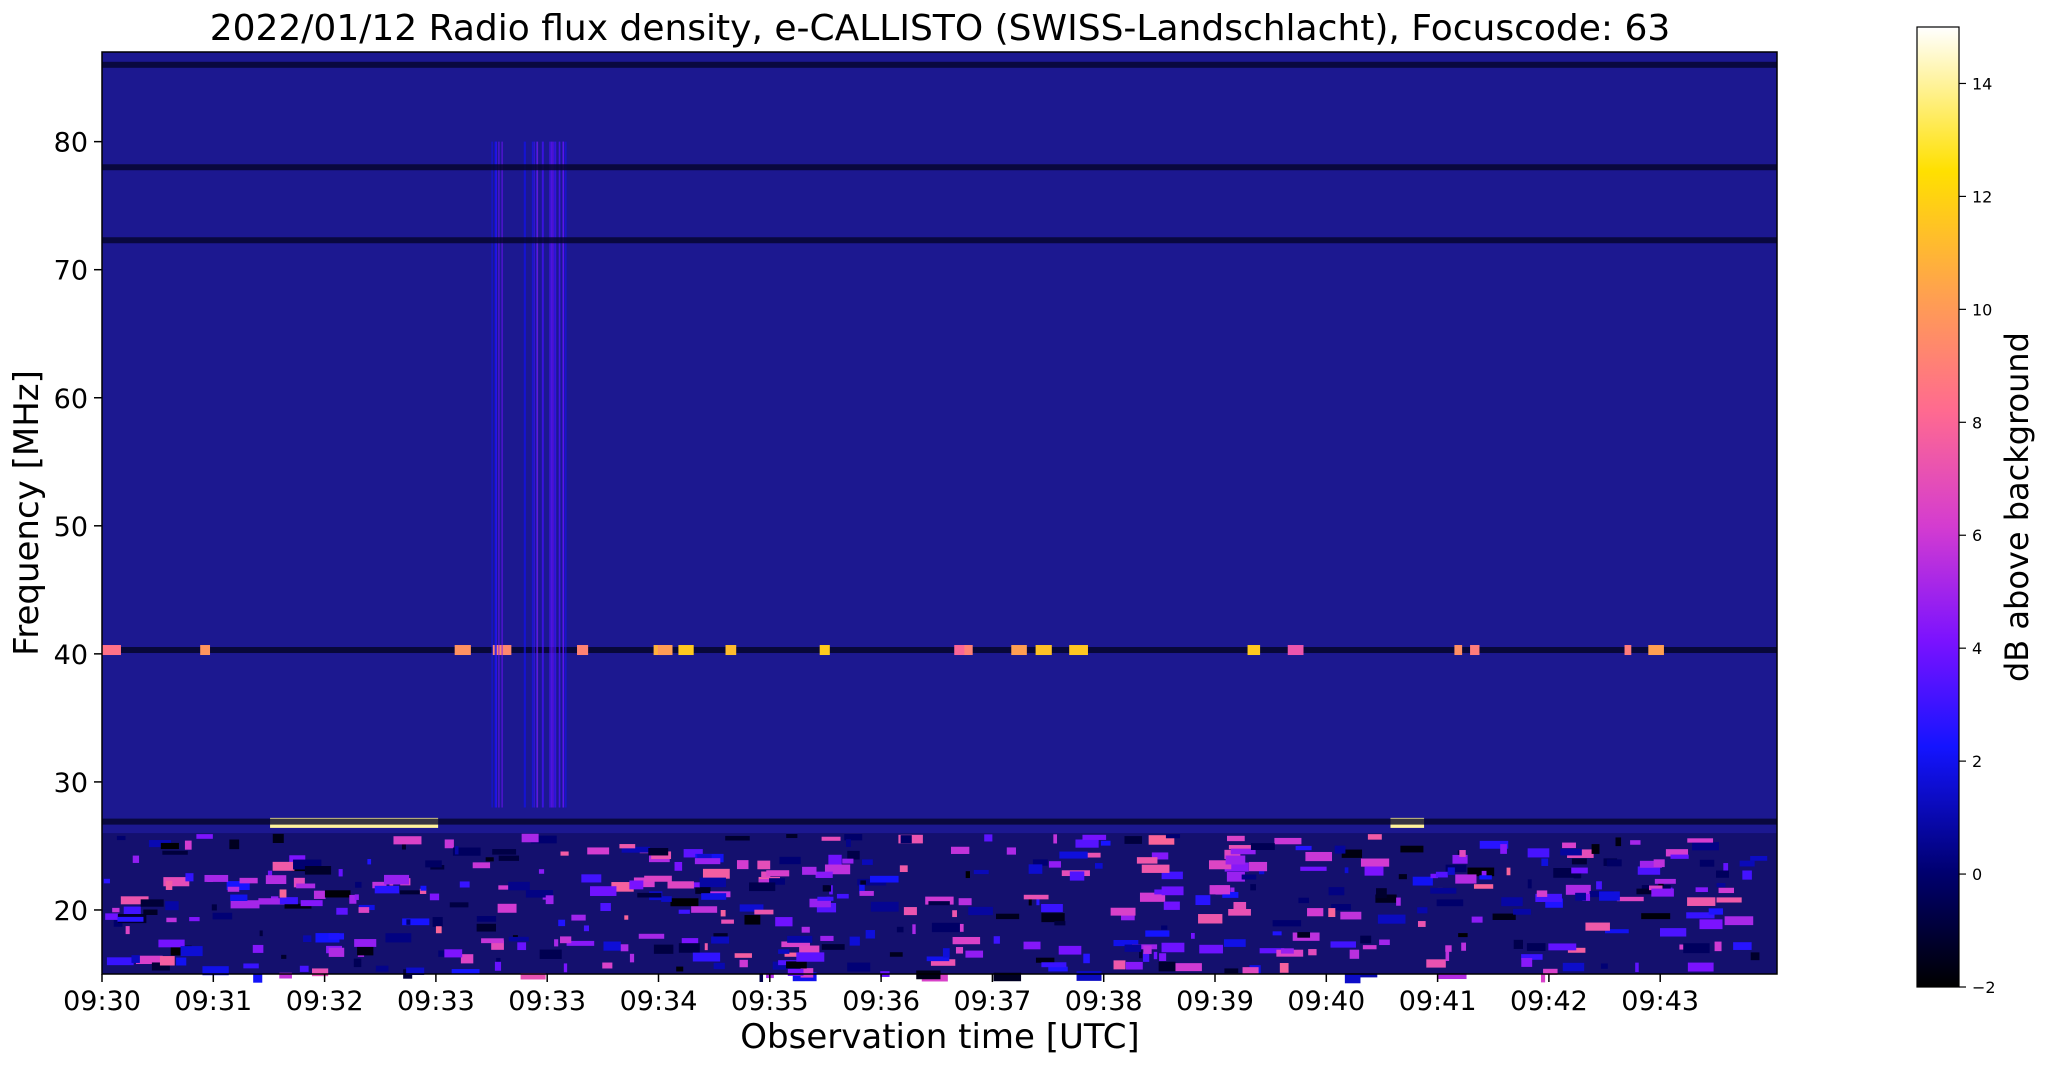 This screenshot has width=2047, height=1067. Describe the element at coordinates (770, 1001) in the screenshot. I see `x-tick-label: 09:35` at that location.